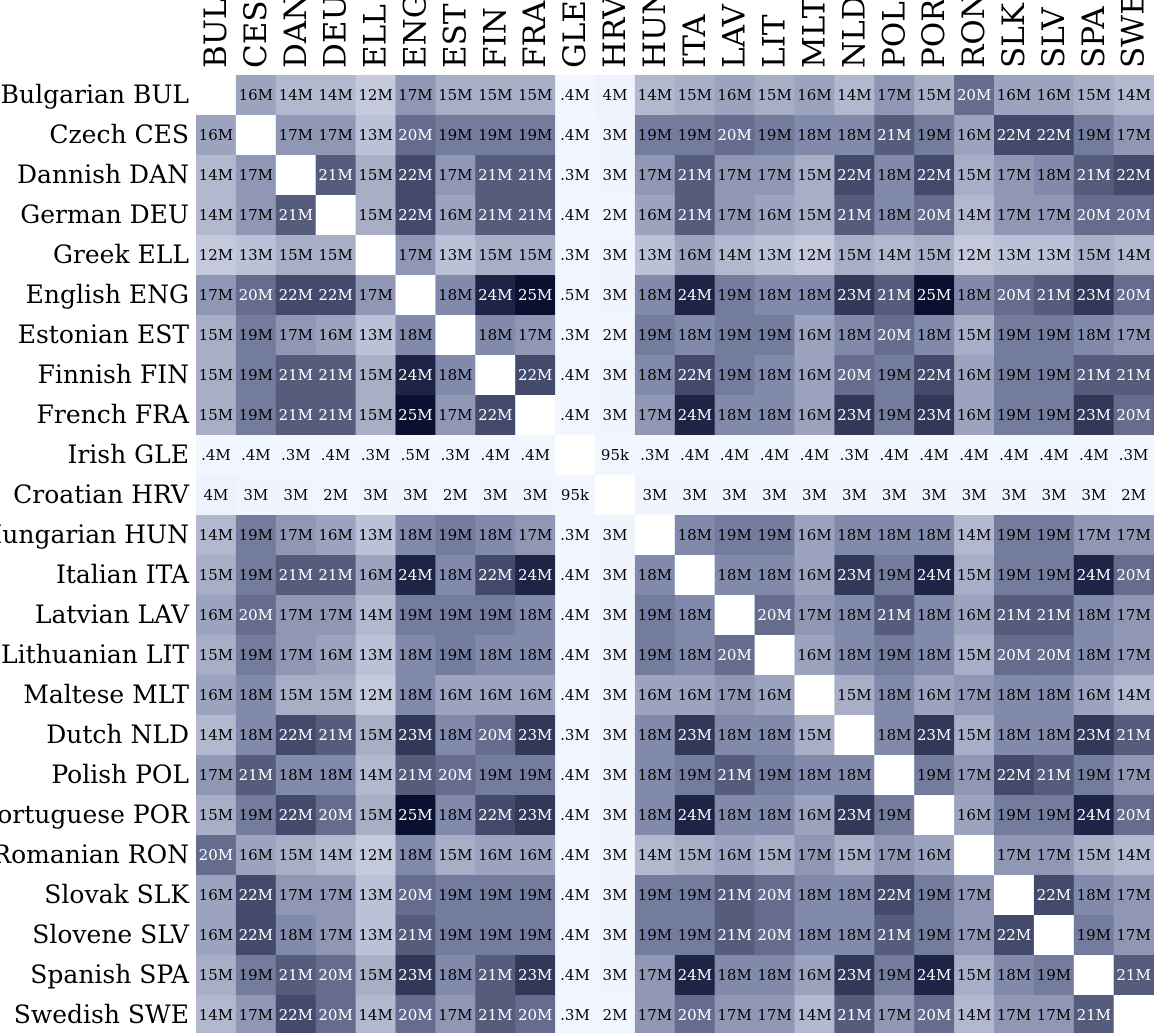 This screenshot has height=1033, width=1154. I want to click on cell-label: .3M, so click(575, 535).